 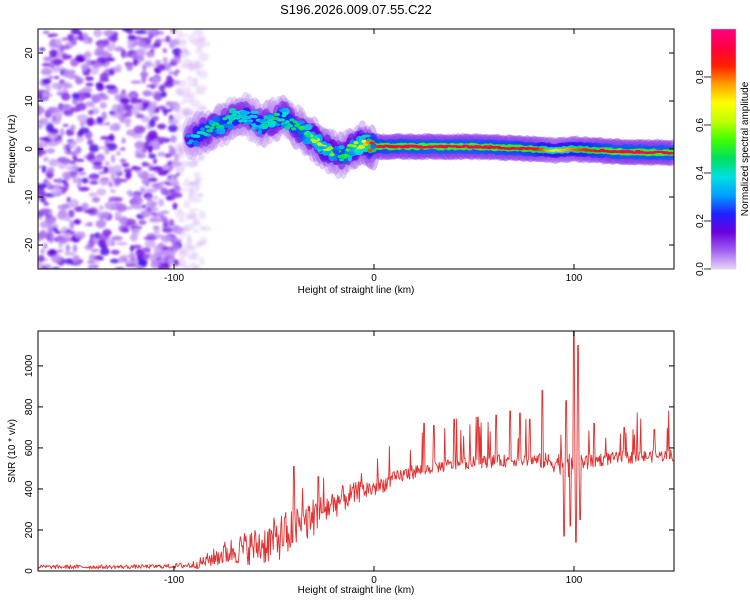 What do you see at coordinates (700, 221) in the screenshot?
I see `colorbar-tick-label: 0.2` at bounding box center [700, 221].